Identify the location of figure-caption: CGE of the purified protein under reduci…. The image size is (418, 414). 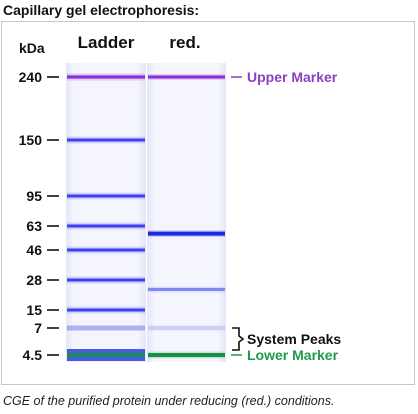
(169, 401).